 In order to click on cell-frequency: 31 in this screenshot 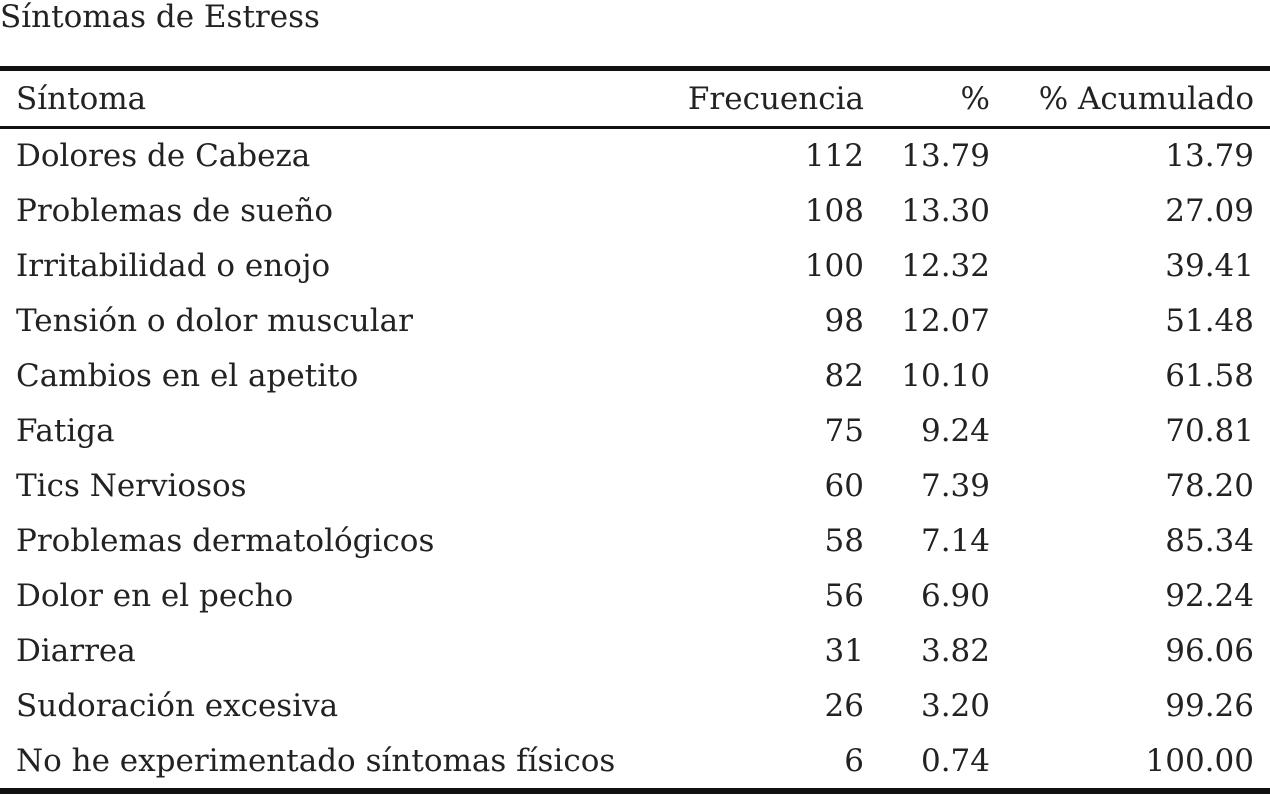, I will do `click(844, 651)`.